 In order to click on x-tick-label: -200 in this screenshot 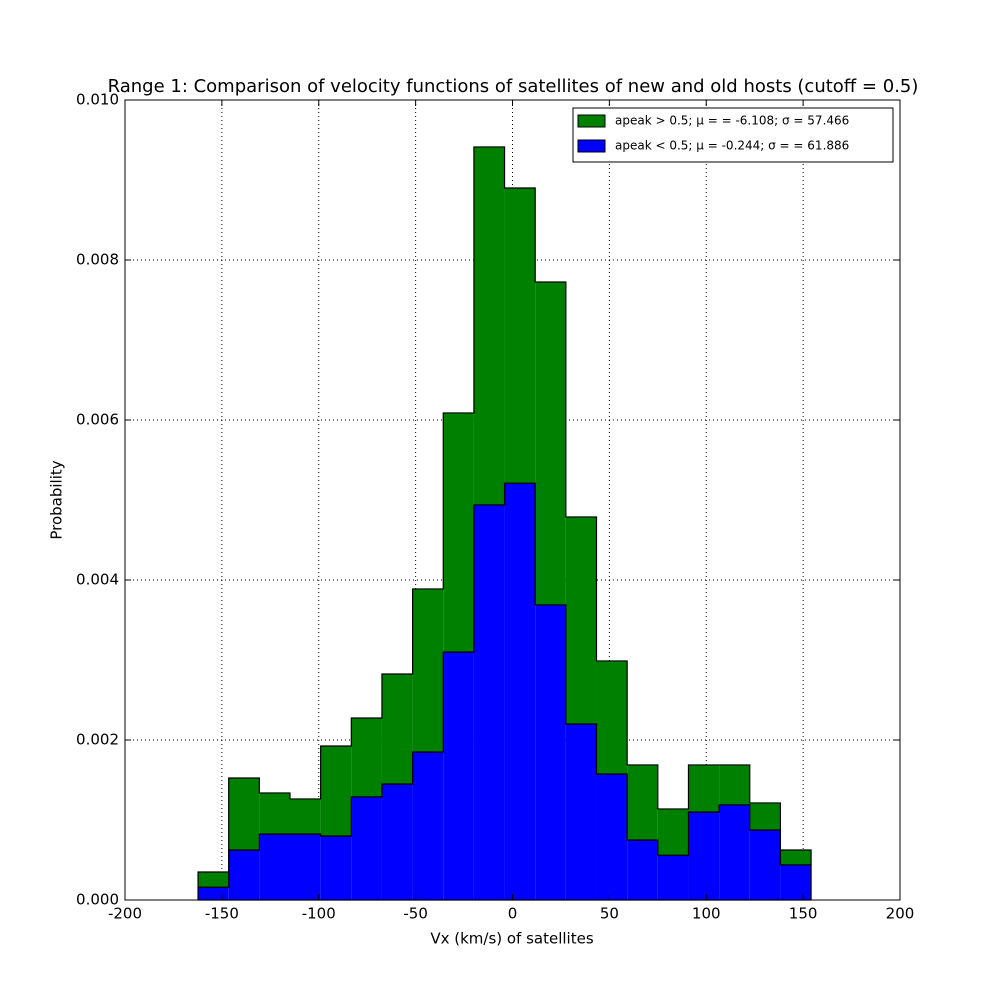, I will do `click(125, 914)`.